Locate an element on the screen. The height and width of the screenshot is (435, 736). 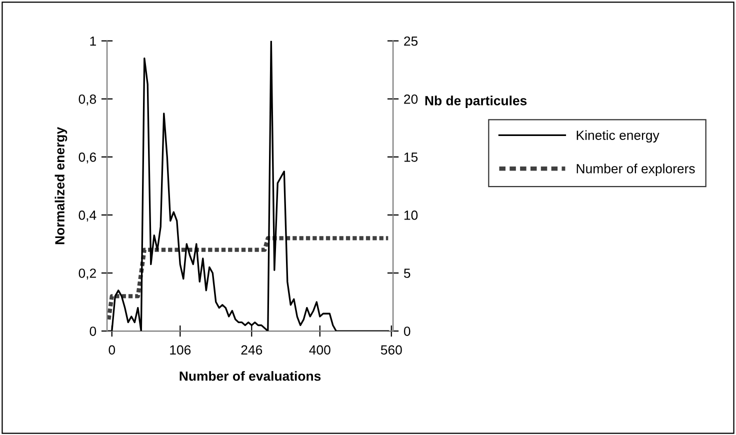
x-tick-label: 0 is located at coordinates (112, 350).